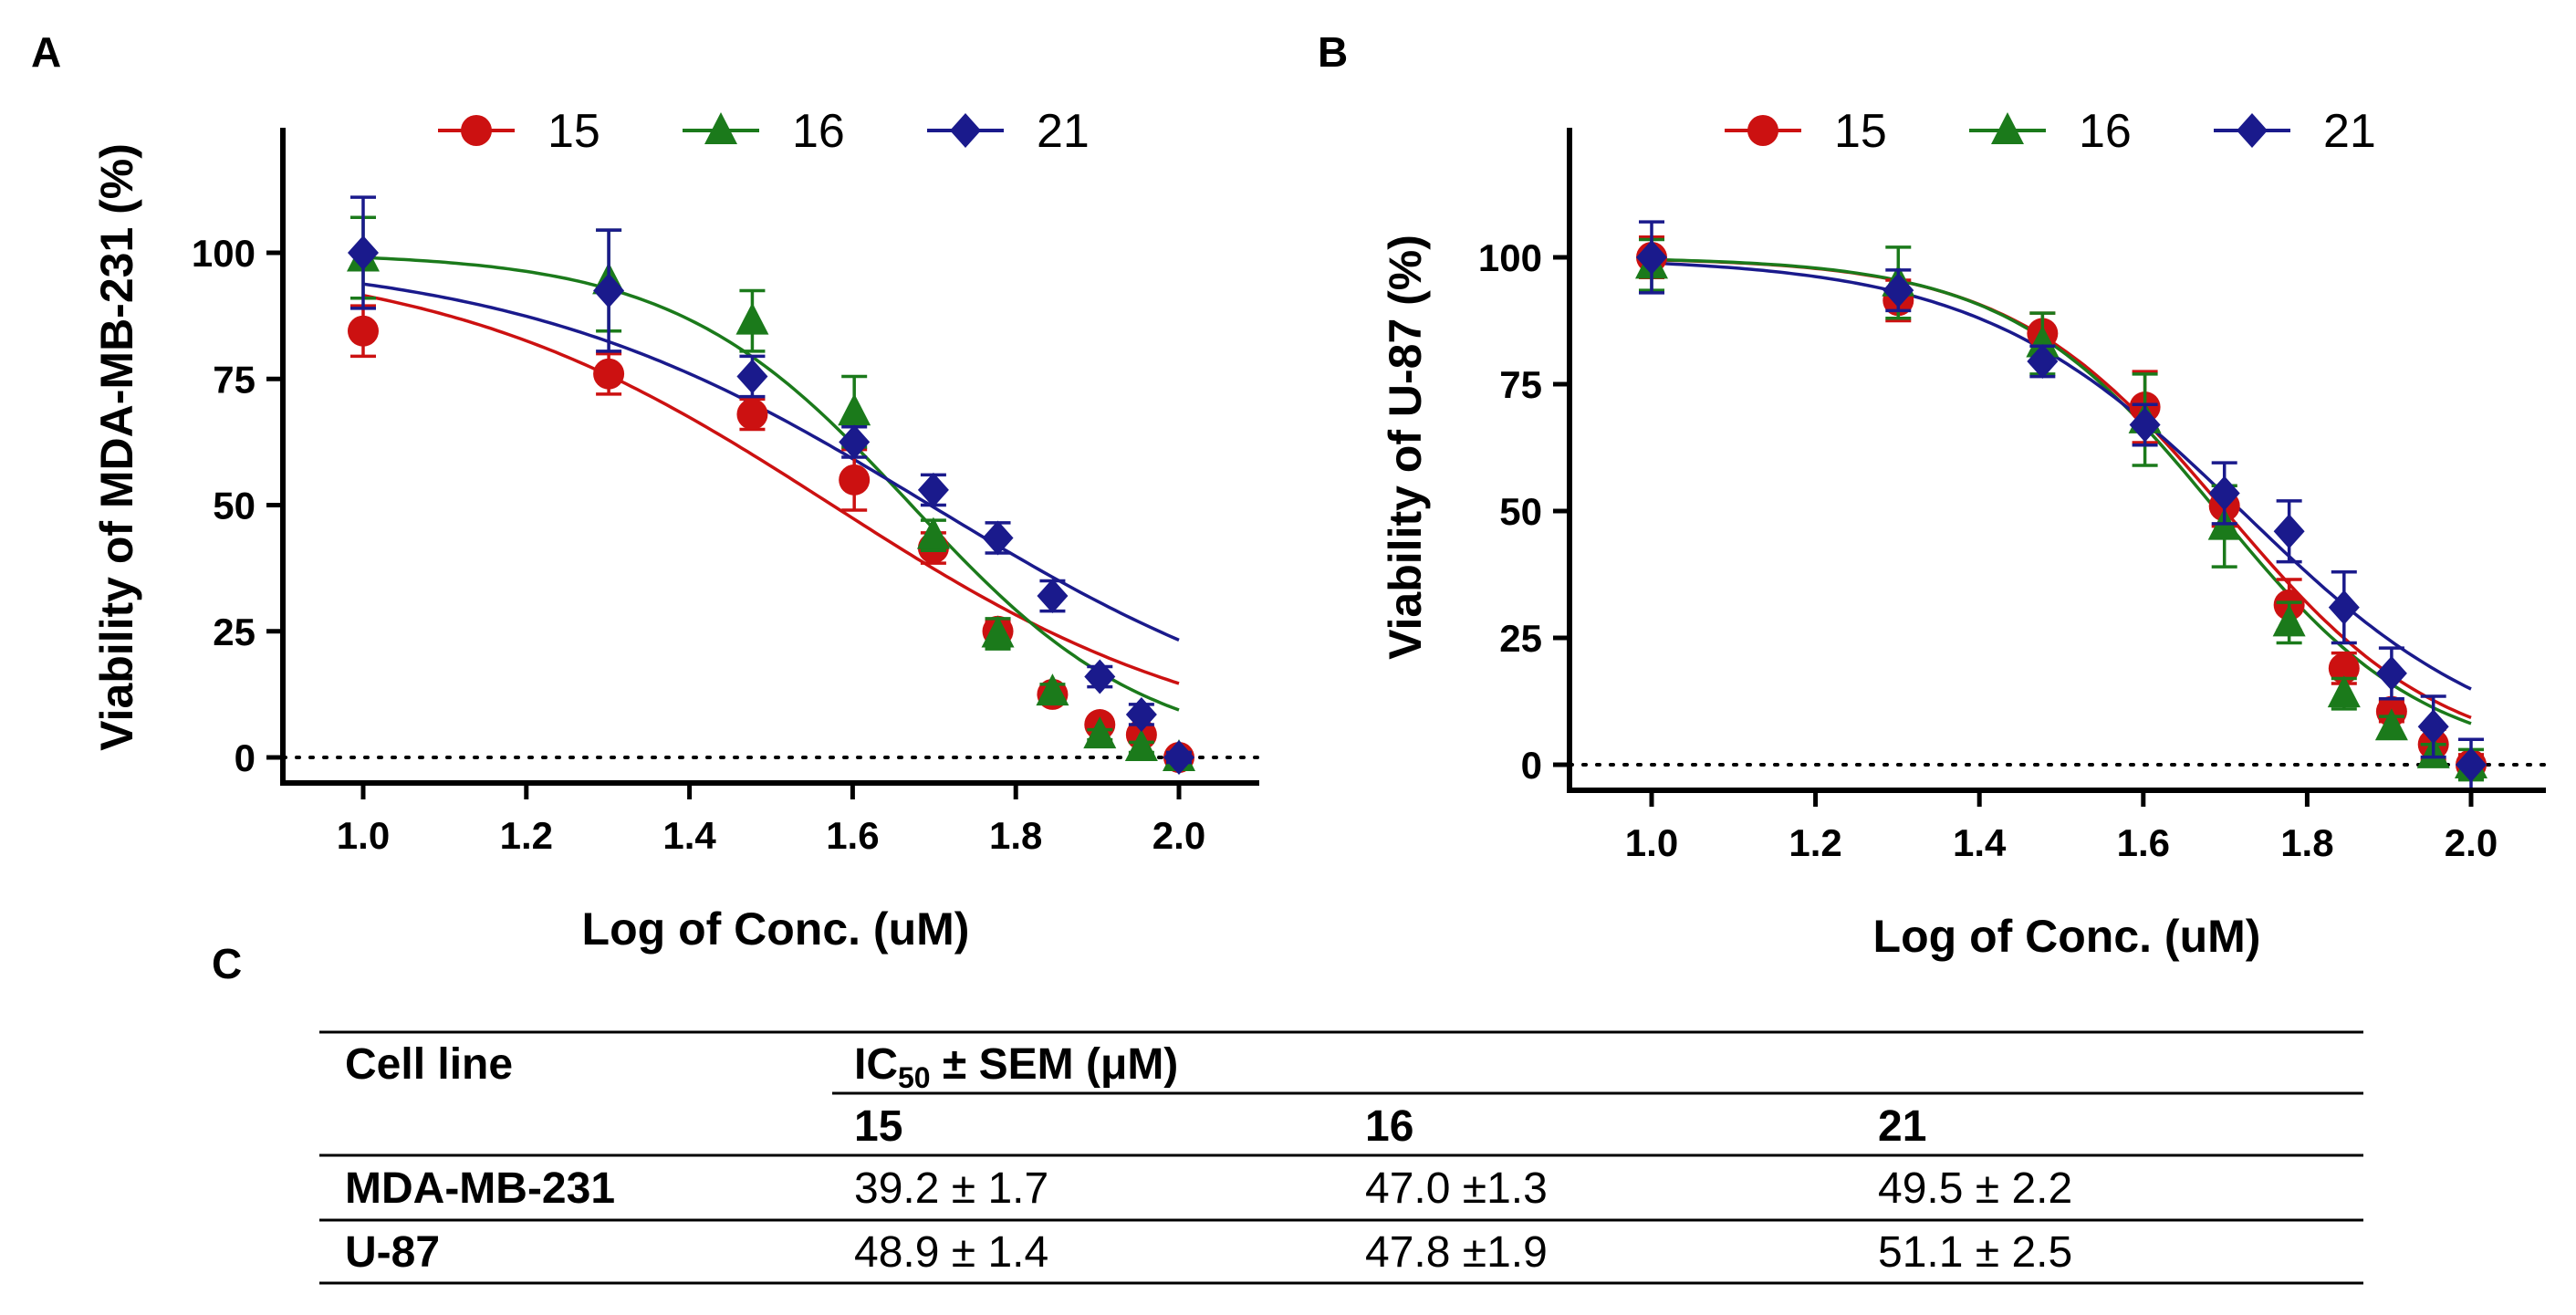 The height and width of the screenshot is (1315, 2576). I want to click on chart-b-x-tick-label: 1.6, so click(2143, 842).